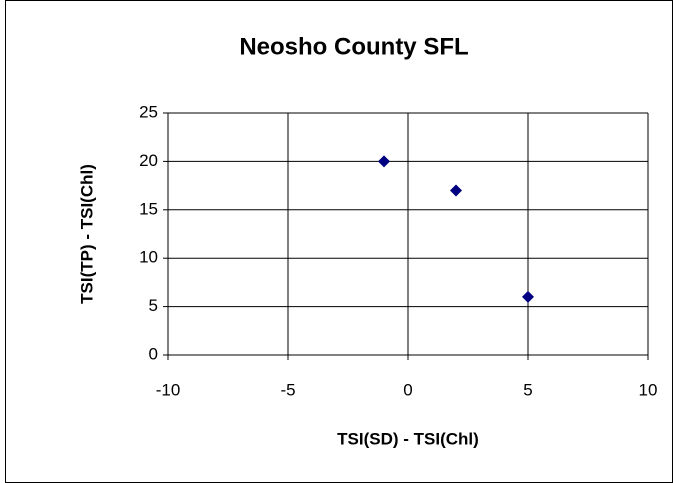 Image resolution: width=682 pixels, height=483 pixels. I want to click on y-tick-label: 25, so click(148, 111).